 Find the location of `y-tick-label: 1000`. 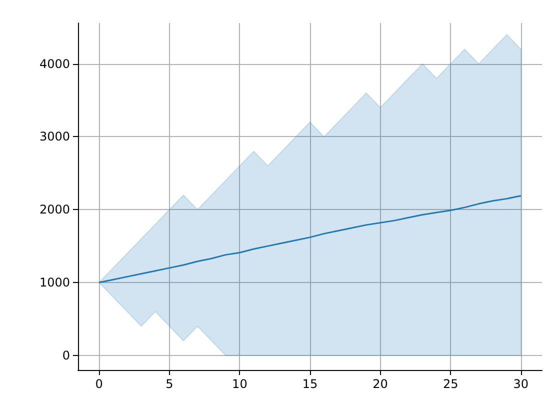

y-tick-label: 1000 is located at coordinates (54, 283).